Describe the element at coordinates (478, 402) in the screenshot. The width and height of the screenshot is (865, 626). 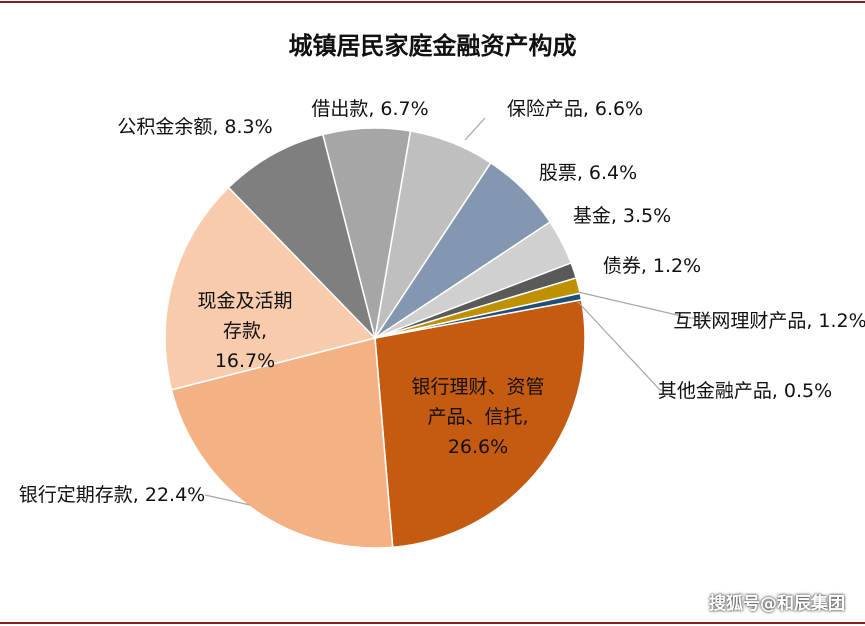
I see `category-label: 银行理财、资管产品、信托,` at that location.